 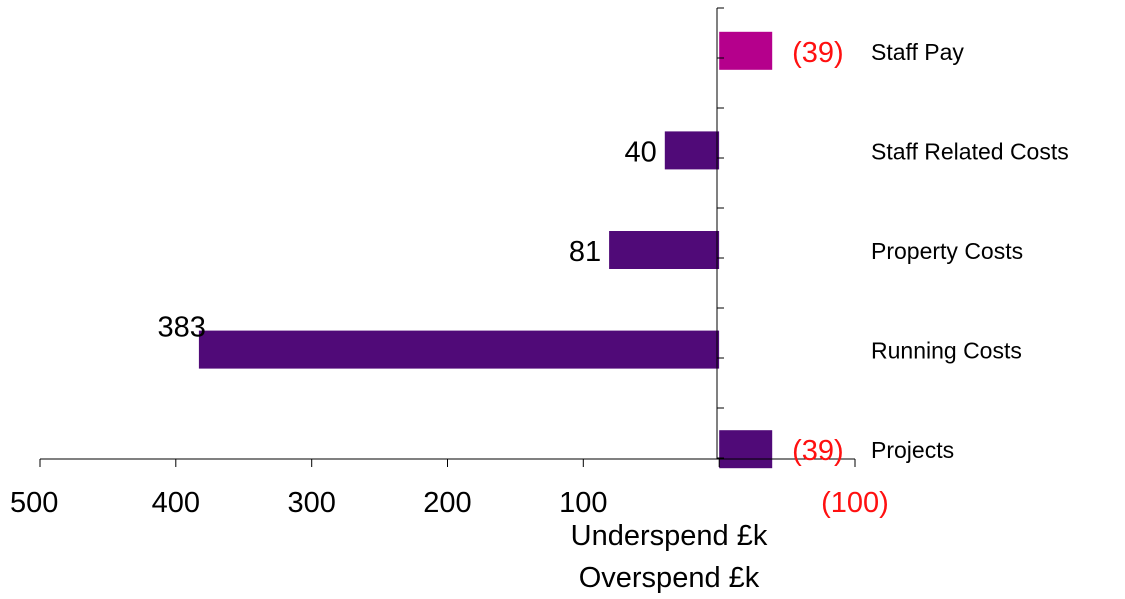 I want to click on data-label-4: (39), so click(x=818, y=451).